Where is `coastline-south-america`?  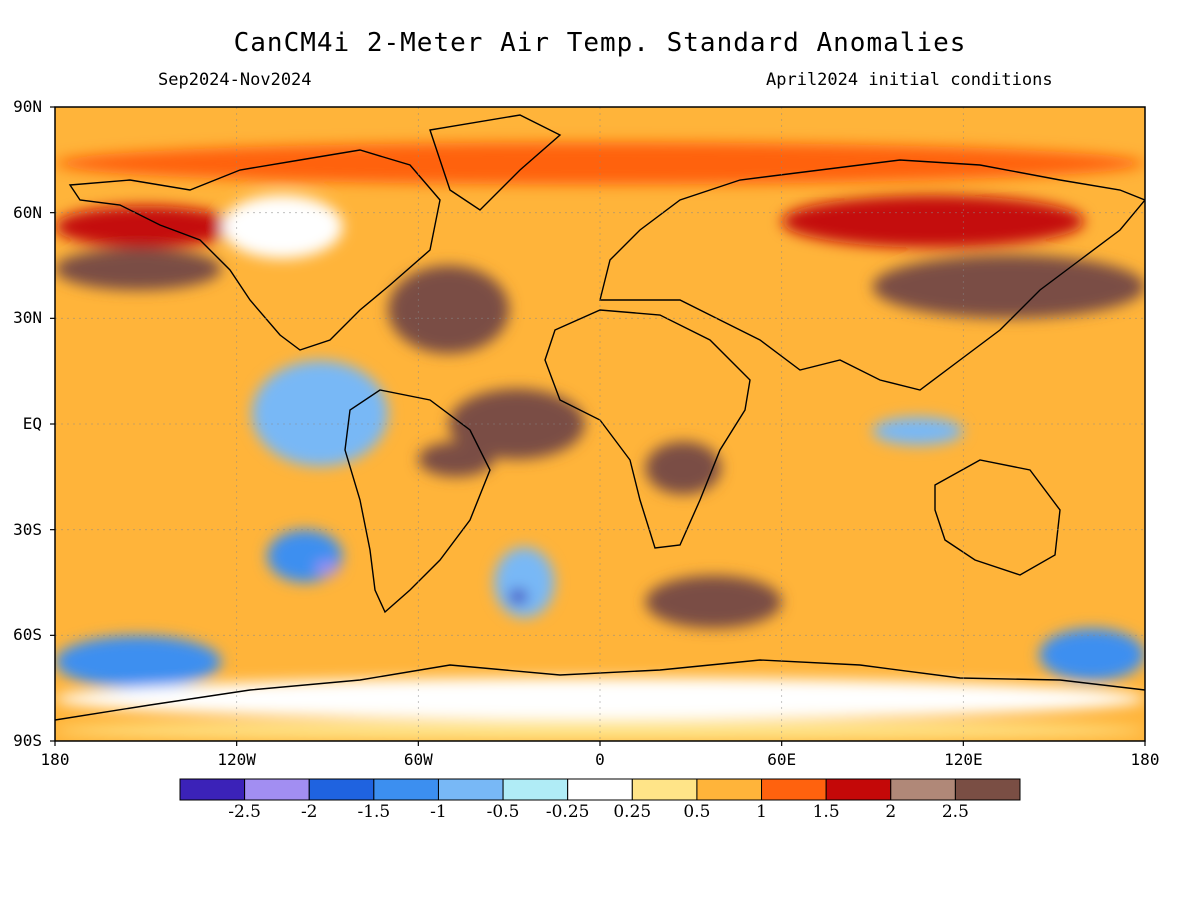 coastline-south-america is located at coordinates (417, 501).